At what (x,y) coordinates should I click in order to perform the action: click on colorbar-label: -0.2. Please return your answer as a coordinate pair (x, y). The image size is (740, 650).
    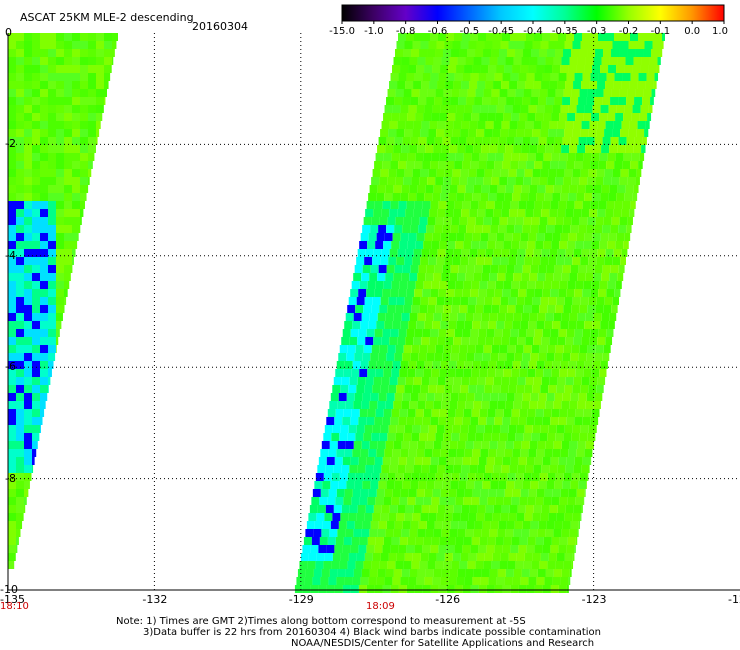
    Looking at the image, I should click on (628, 31).